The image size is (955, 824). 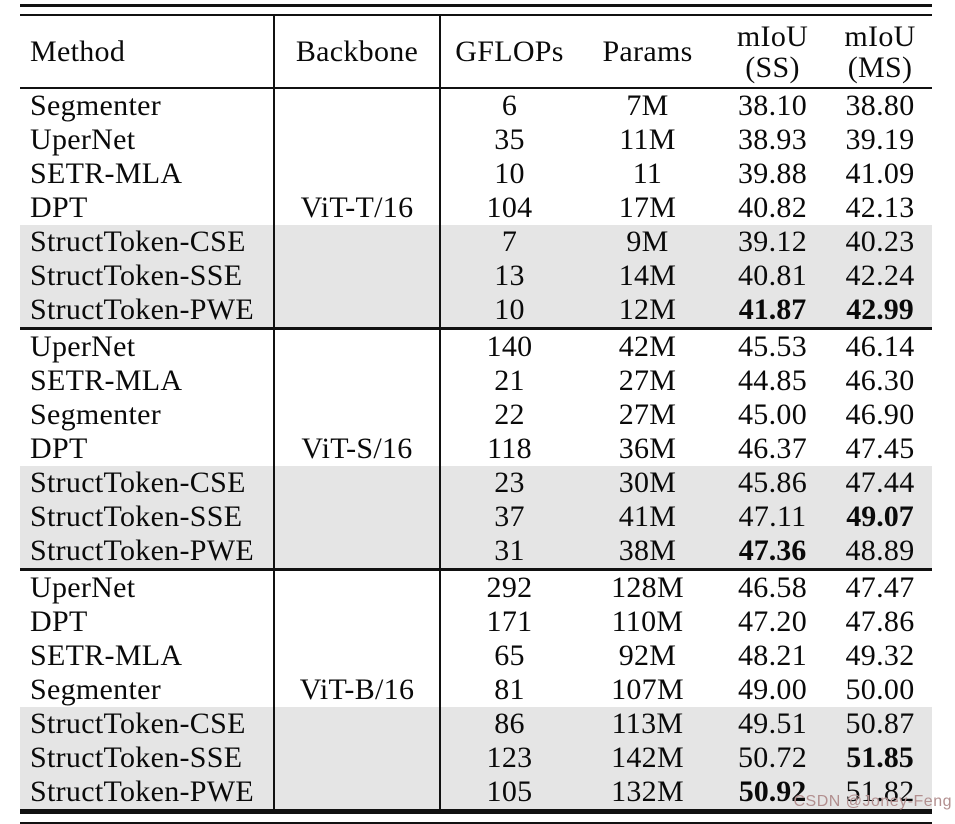 What do you see at coordinates (476, 311) in the screenshot?
I see `table-row: StructToken-PWE 10 12M 41.87 42.99` at bounding box center [476, 311].